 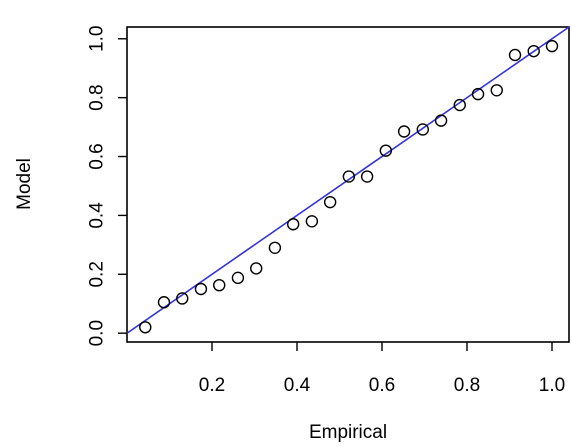 What do you see at coordinates (97, 274) in the screenshot?
I see `y-tick-label: 0.2` at bounding box center [97, 274].